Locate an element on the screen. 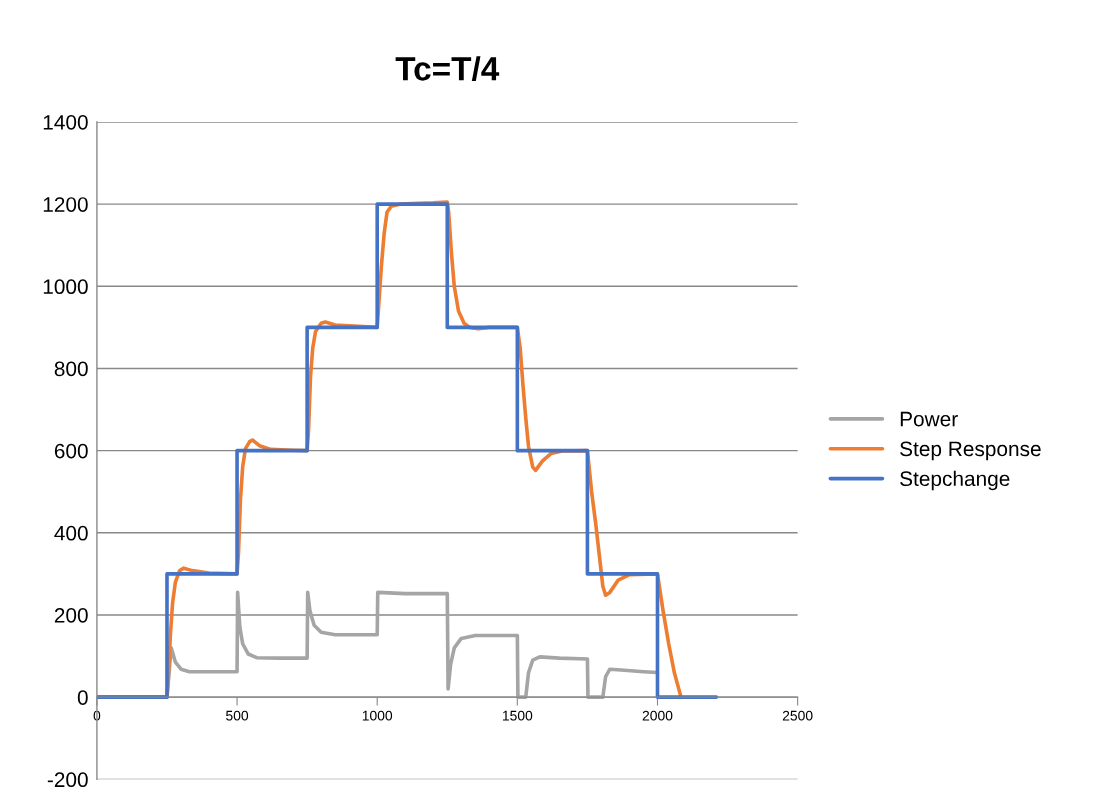  y-tick-label: 0 is located at coordinates (82, 697).